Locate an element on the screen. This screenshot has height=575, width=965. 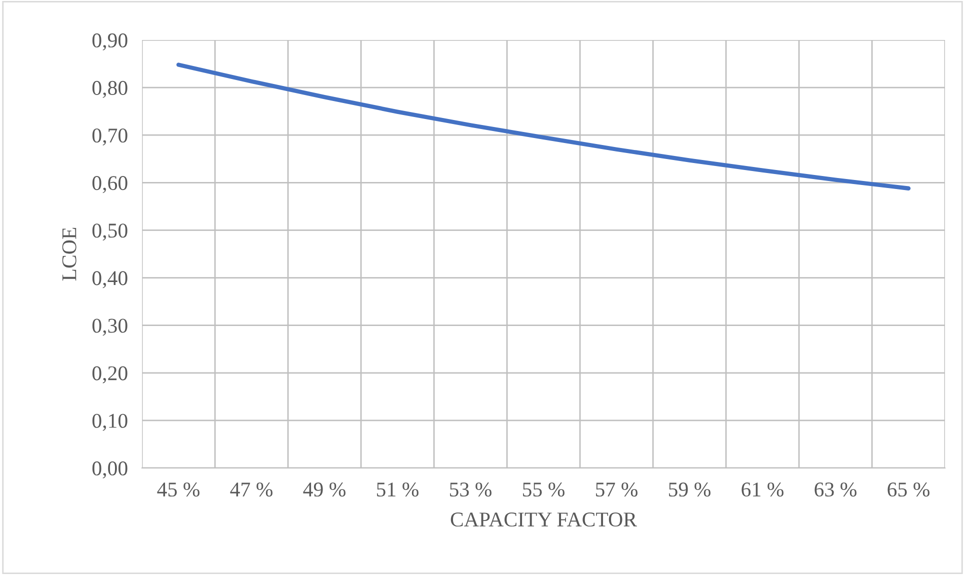
y-tick-label: 0,80 is located at coordinates (110, 89).